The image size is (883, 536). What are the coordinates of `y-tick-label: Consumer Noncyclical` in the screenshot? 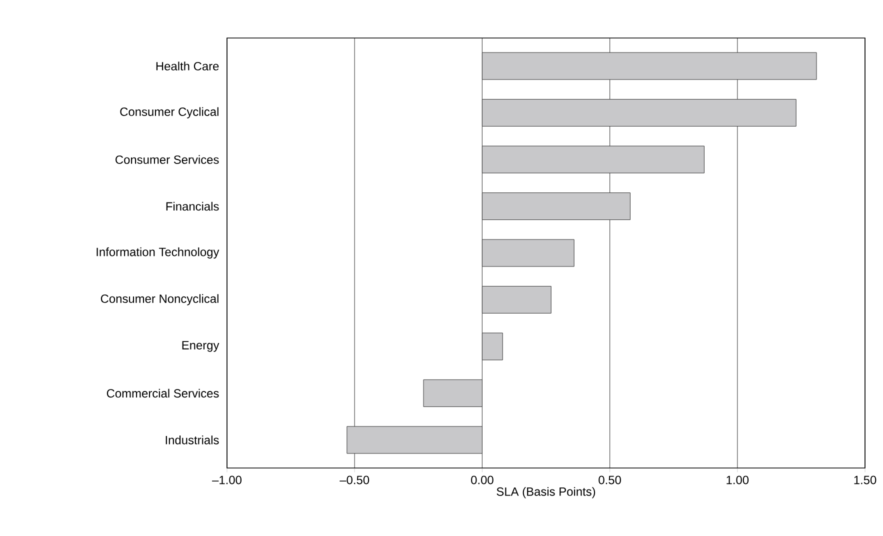 It's located at (159, 300).